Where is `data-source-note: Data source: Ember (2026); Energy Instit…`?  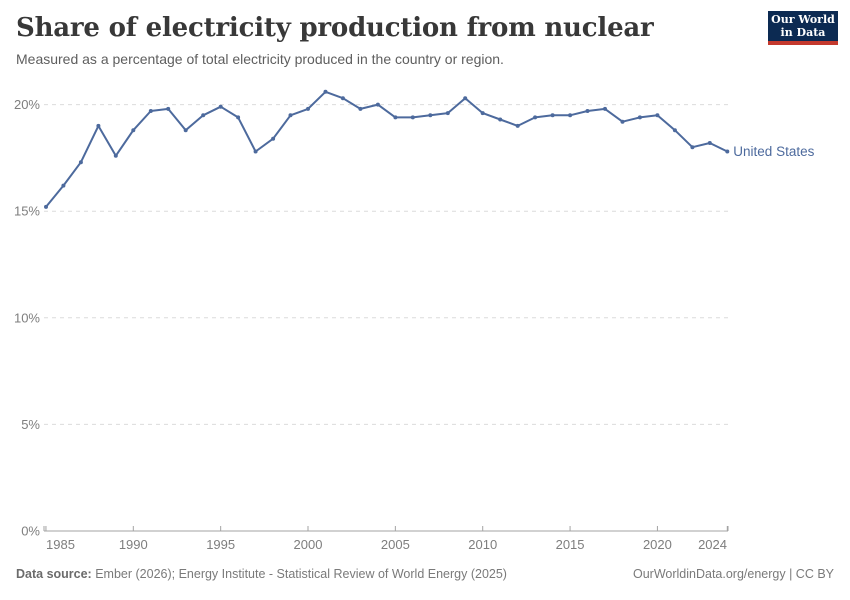 data-source-note: Data source: Ember (2026); Energy Instit… is located at coordinates (261, 574).